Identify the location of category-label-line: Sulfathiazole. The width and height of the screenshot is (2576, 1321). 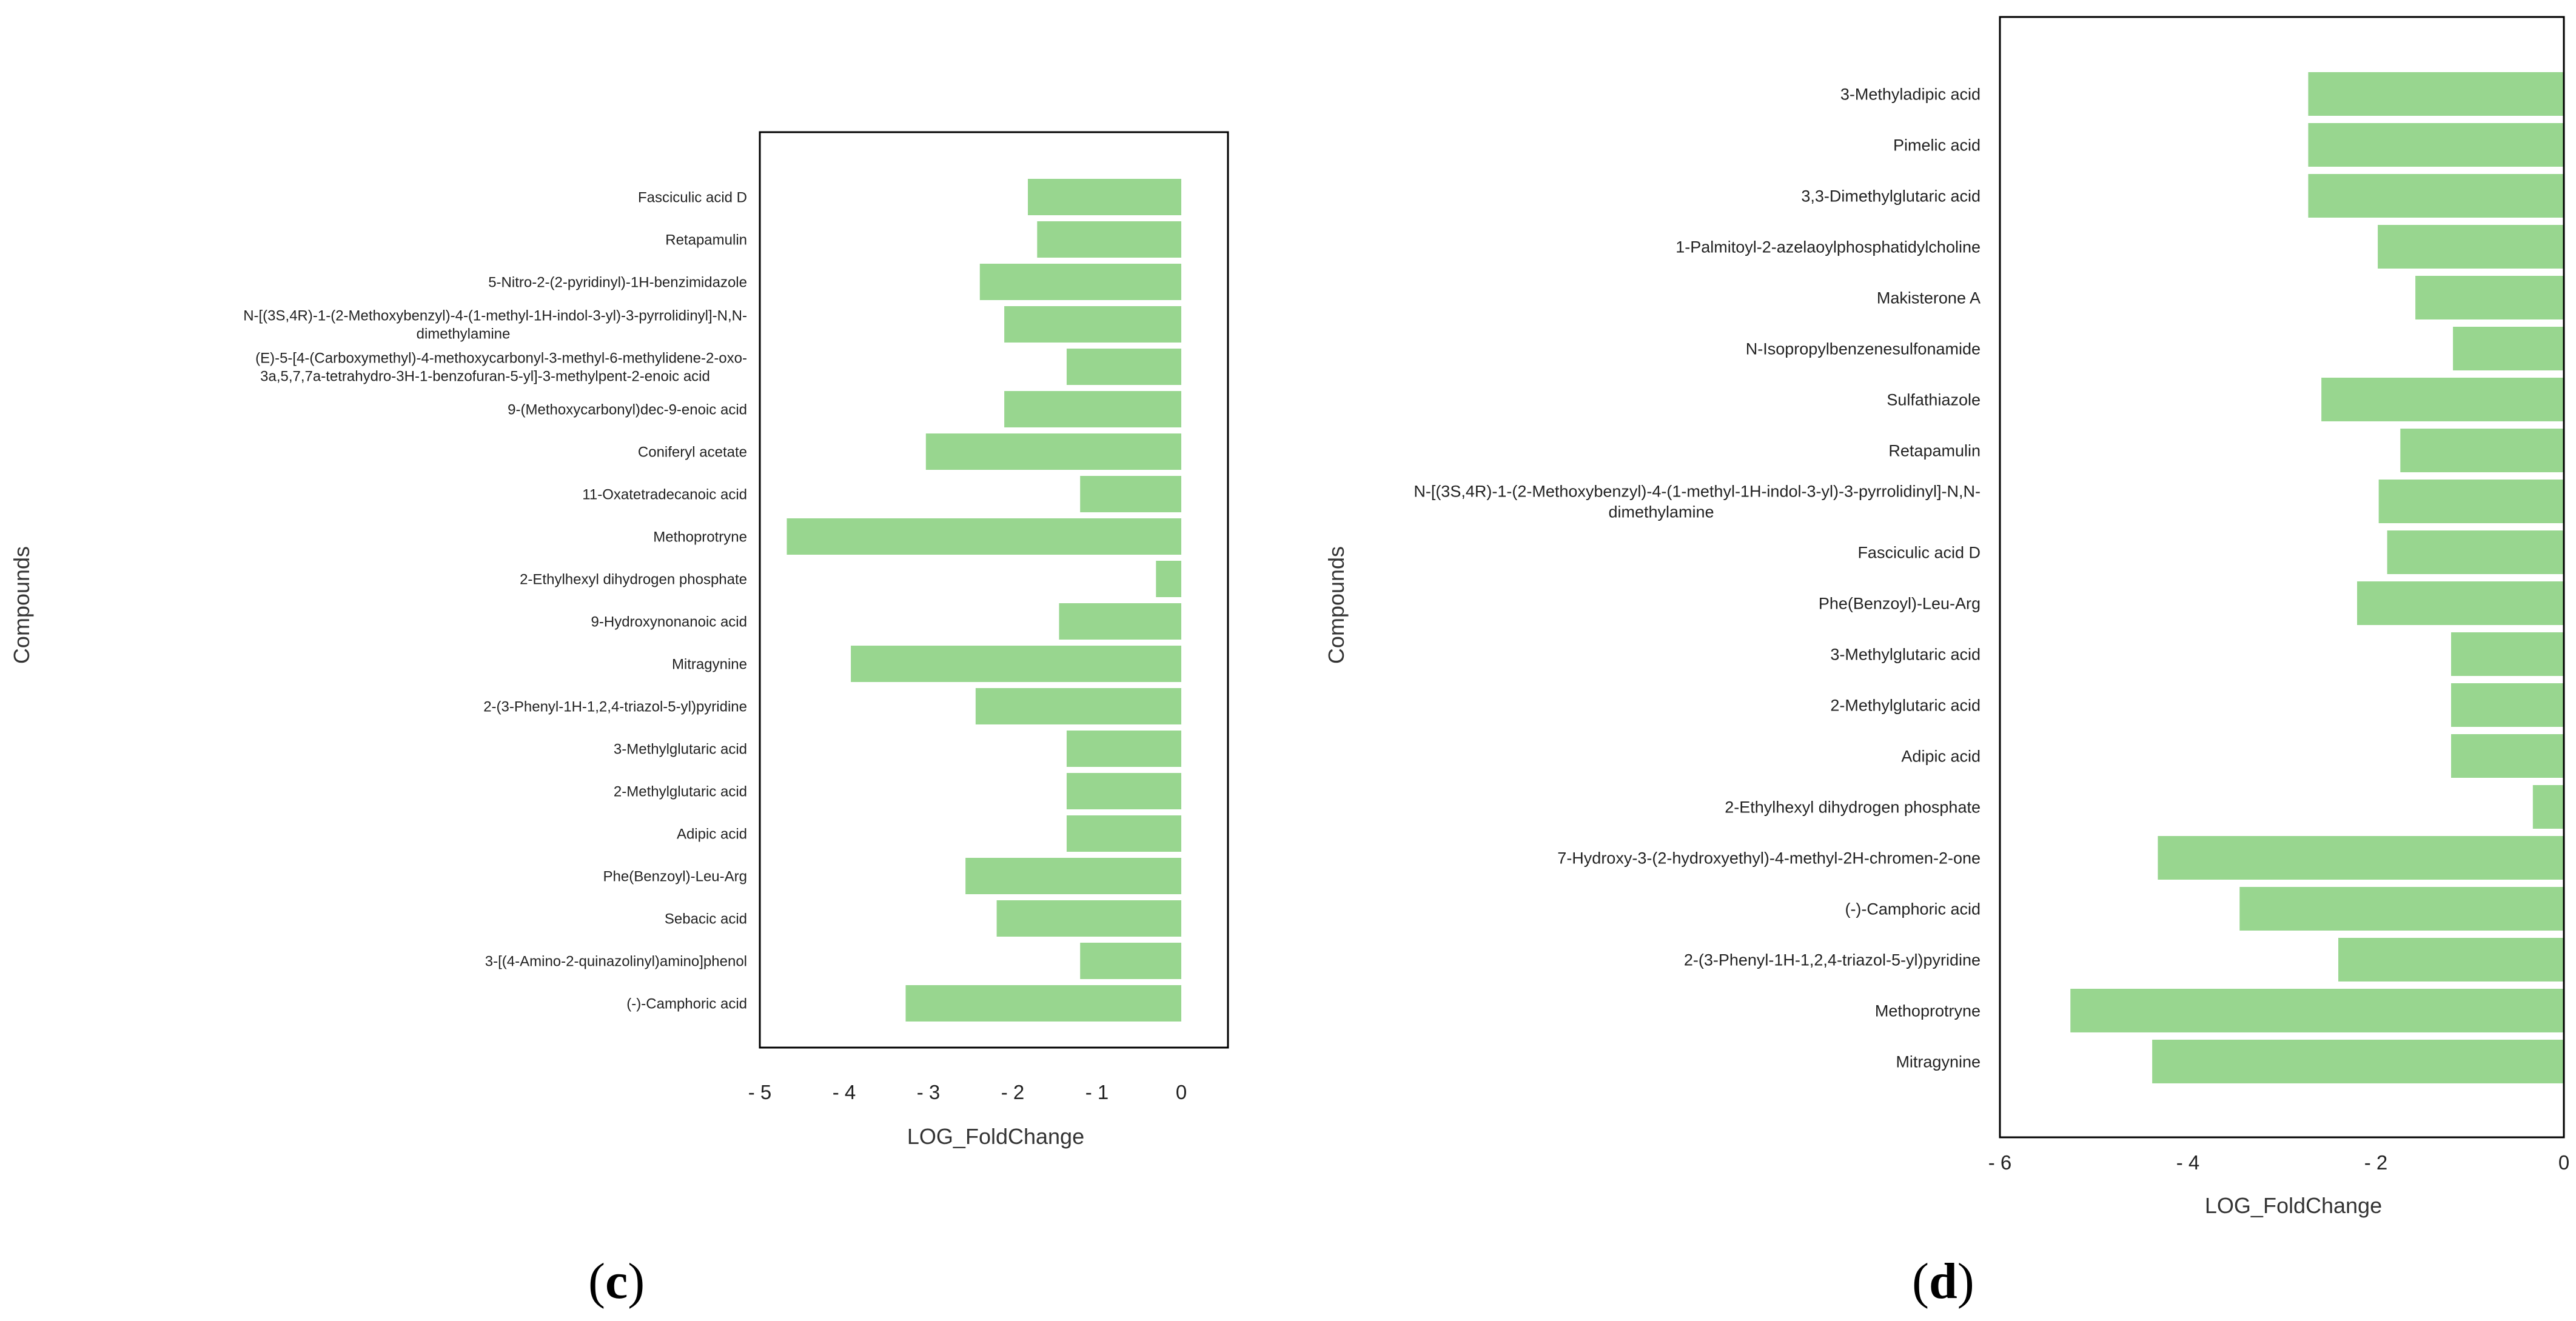
(1934, 400).